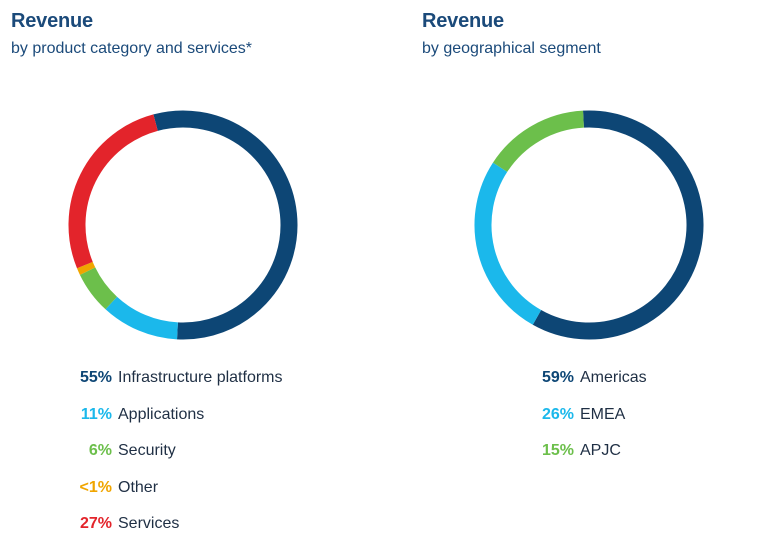  What do you see at coordinates (613, 377) in the screenshot?
I see `legend-label: Americas` at bounding box center [613, 377].